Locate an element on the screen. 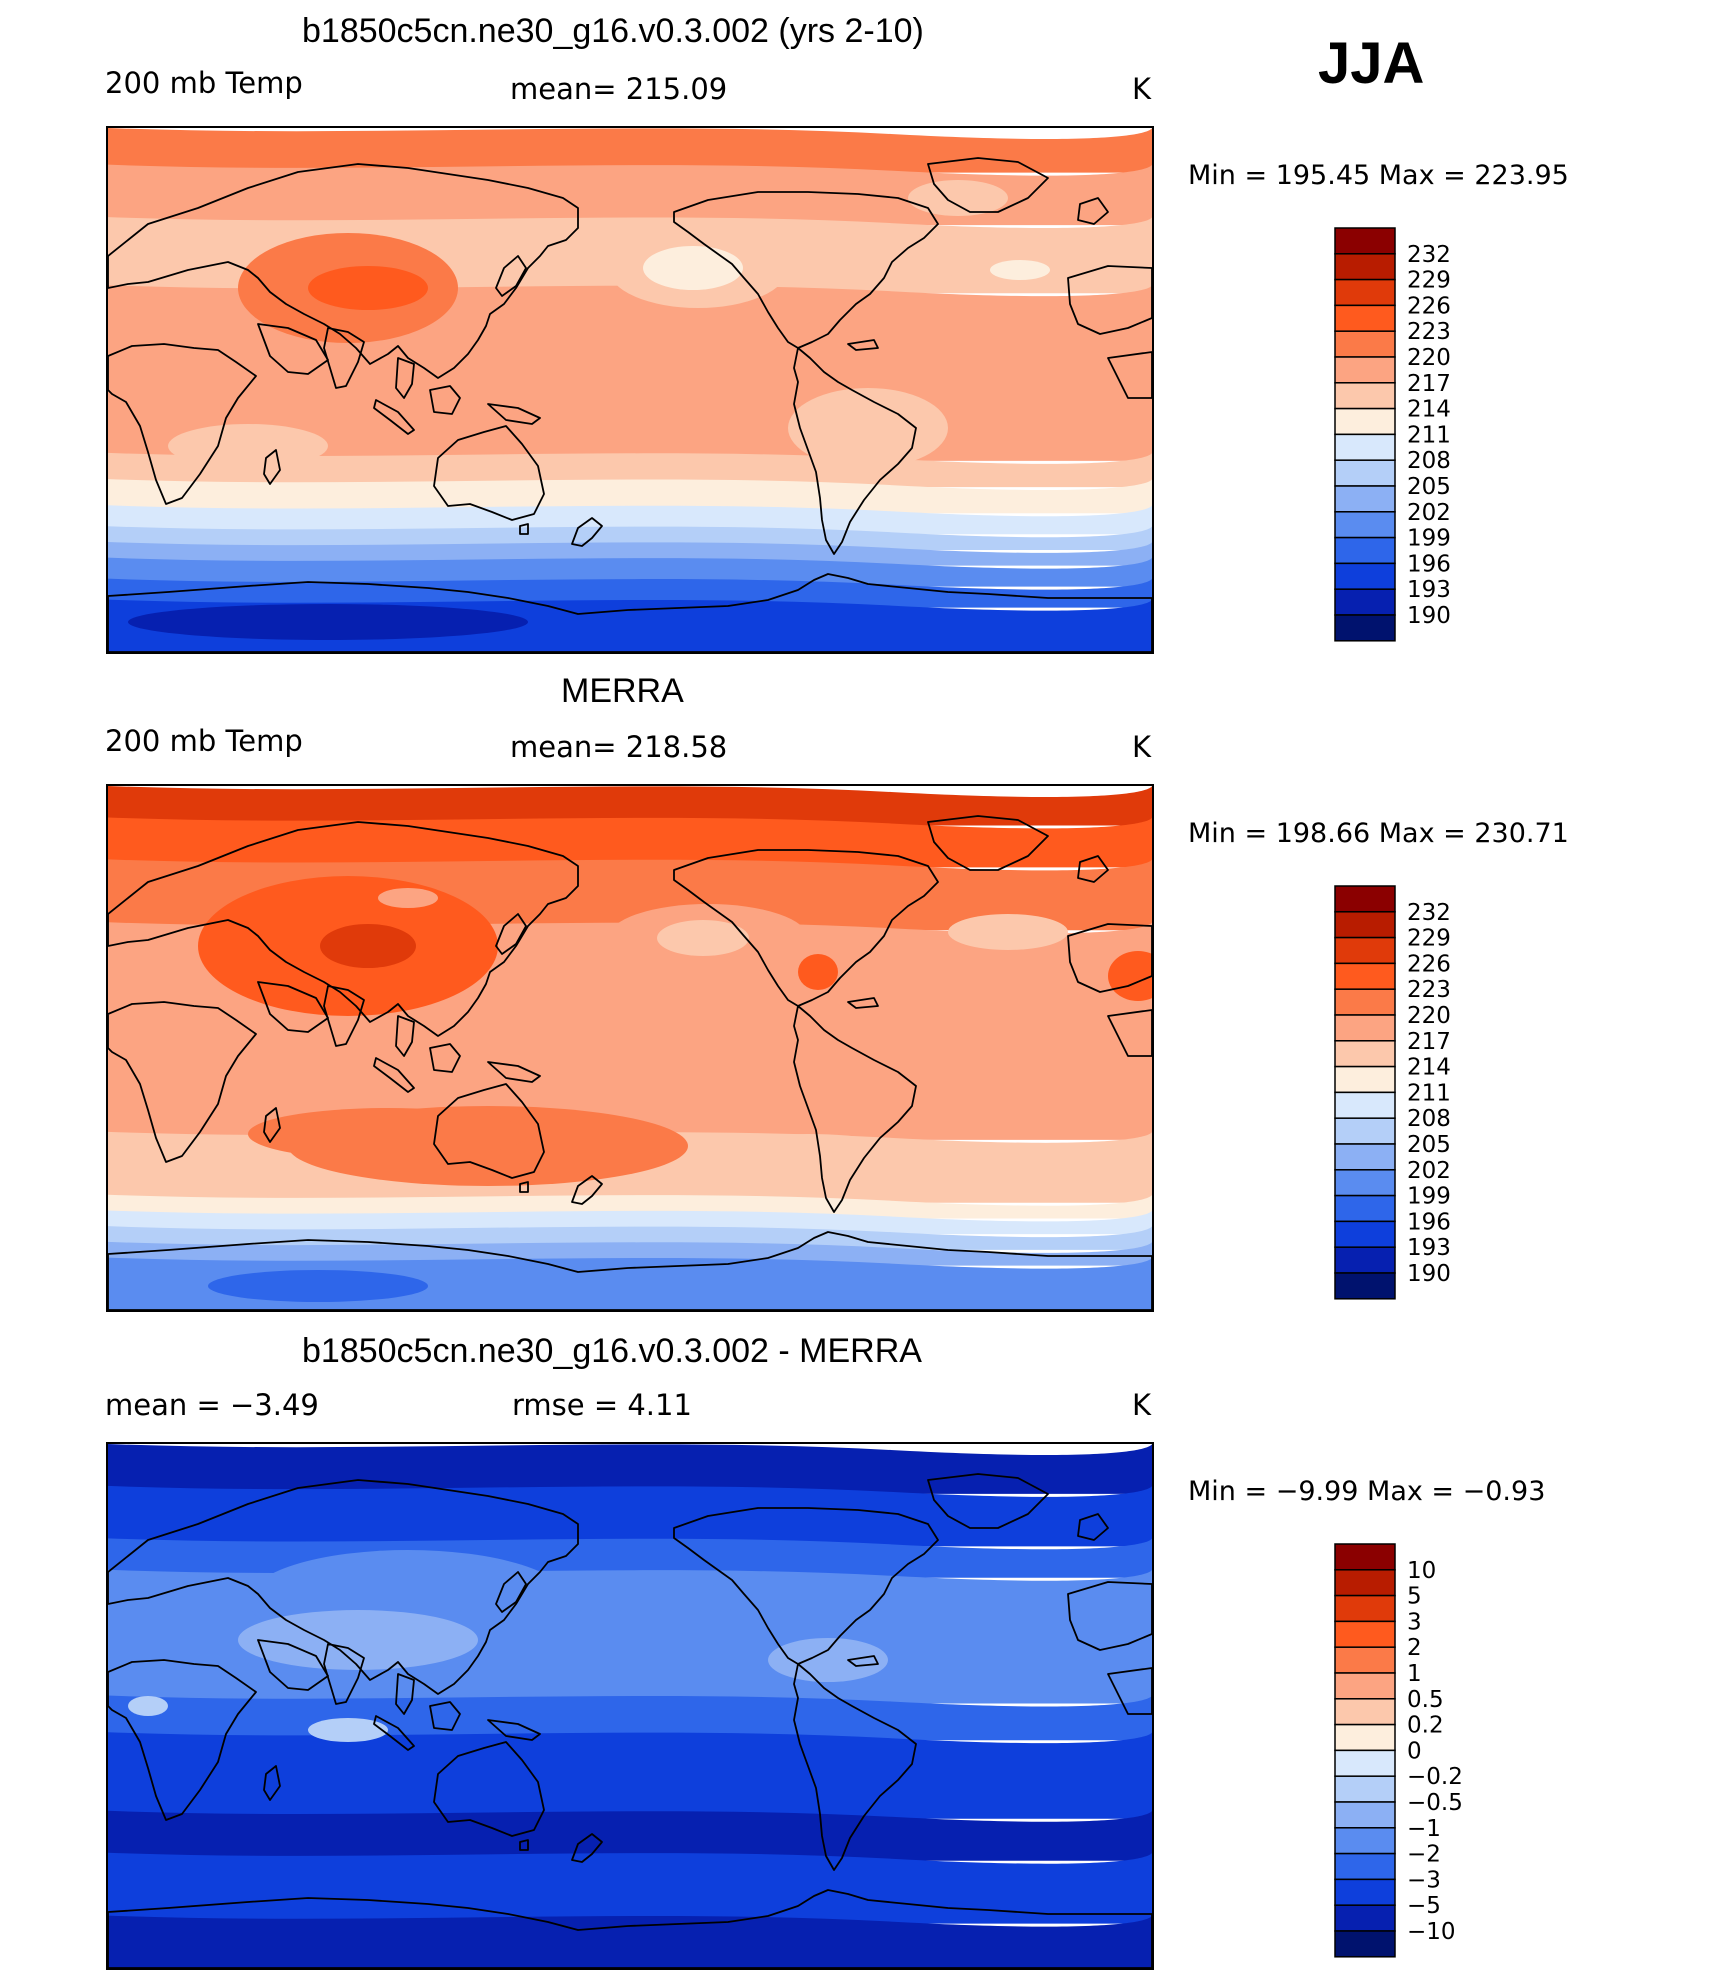  colorbar-label: 229 is located at coordinates (1429, 281).